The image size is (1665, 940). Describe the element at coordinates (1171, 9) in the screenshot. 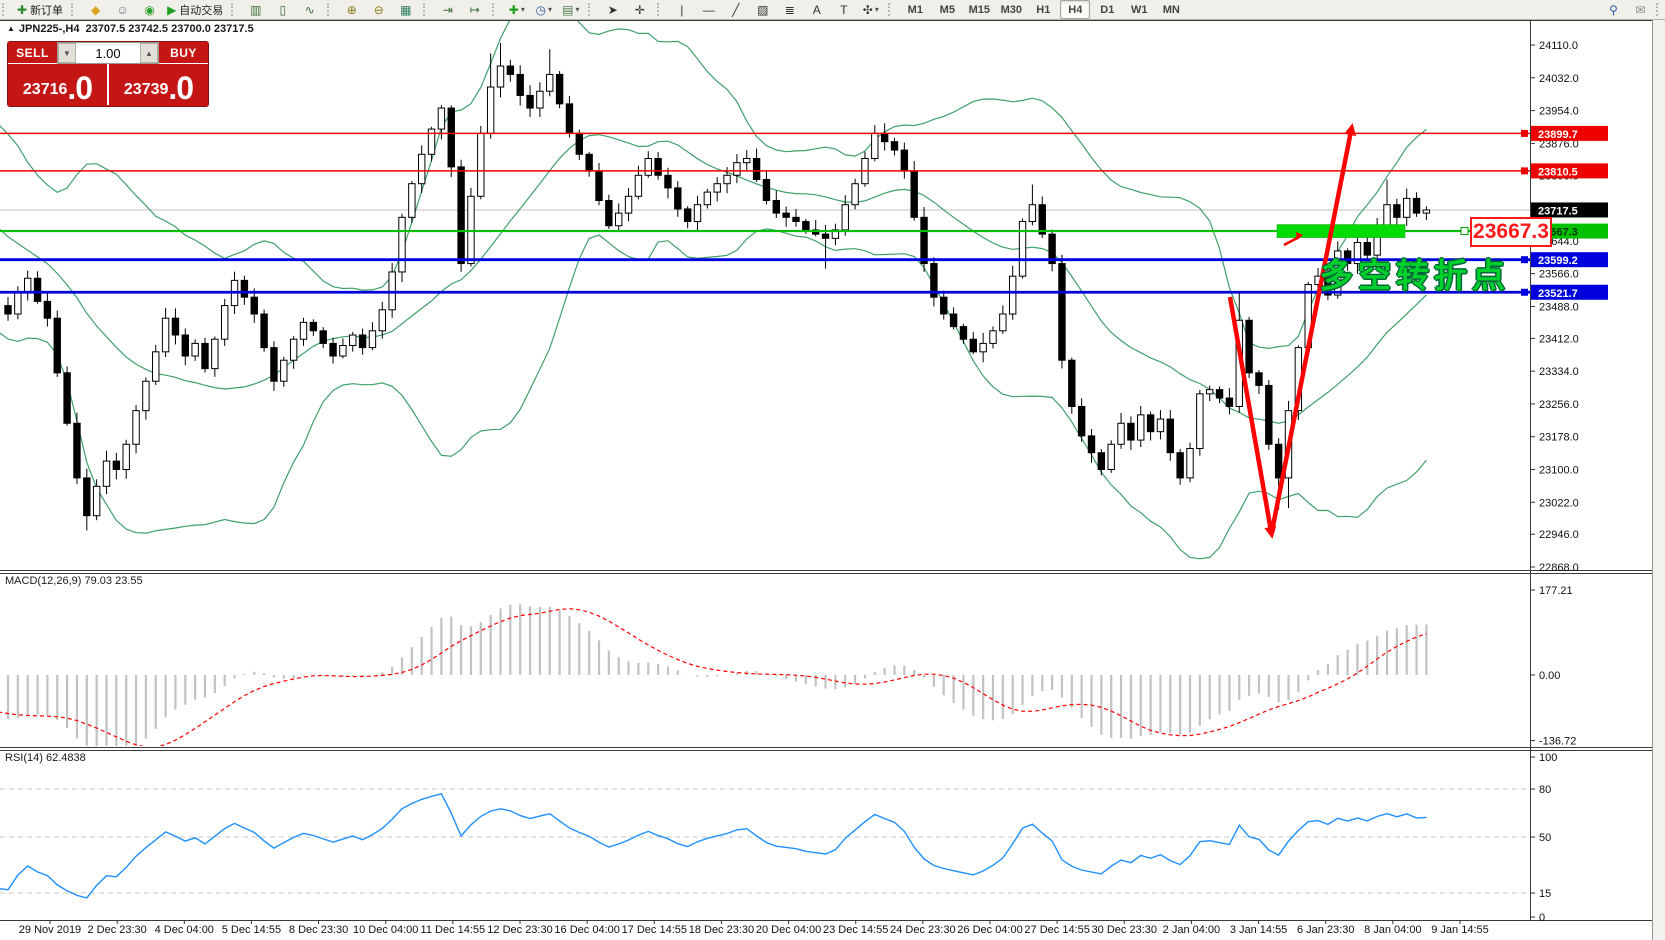

I see `timeframe-mn: MN` at that location.